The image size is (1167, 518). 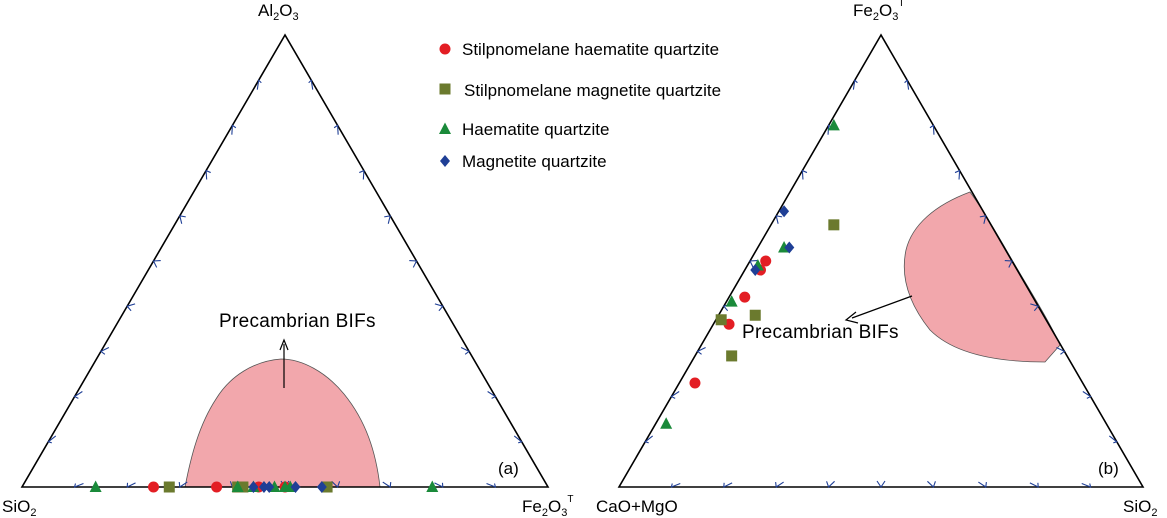 What do you see at coordinates (592, 90) in the screenshot?
I see `legend-label-2: Stilpnomelane magnetite quartzite` at bounding box center [592, 90].